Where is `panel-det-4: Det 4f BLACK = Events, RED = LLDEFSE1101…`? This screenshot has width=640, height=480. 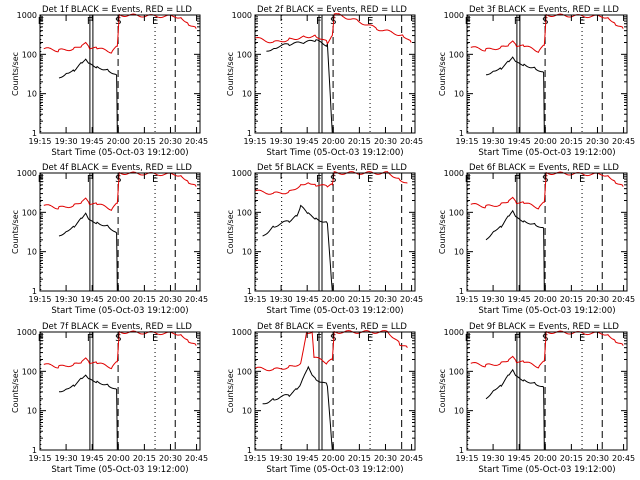 panel-det-4: Det 4f BLACK = Events, RED = LLDEFSE1101… is located at coordinates (109, 239).